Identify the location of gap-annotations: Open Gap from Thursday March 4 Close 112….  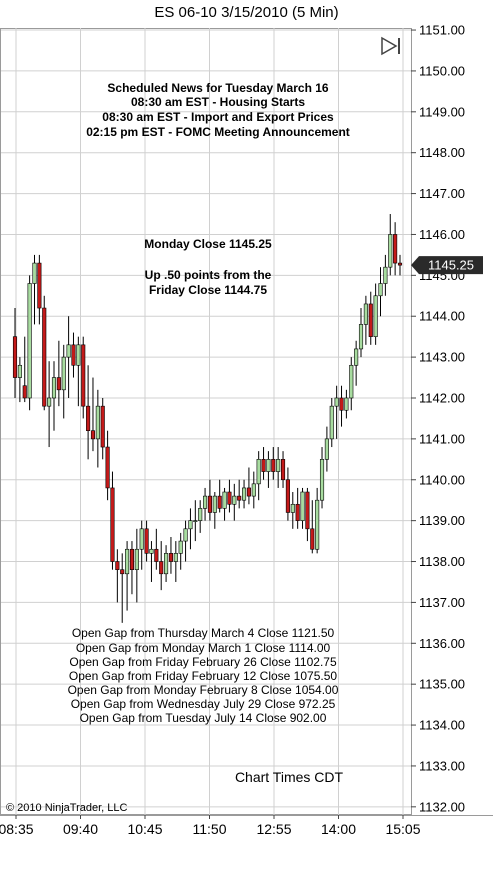
(203, 675).